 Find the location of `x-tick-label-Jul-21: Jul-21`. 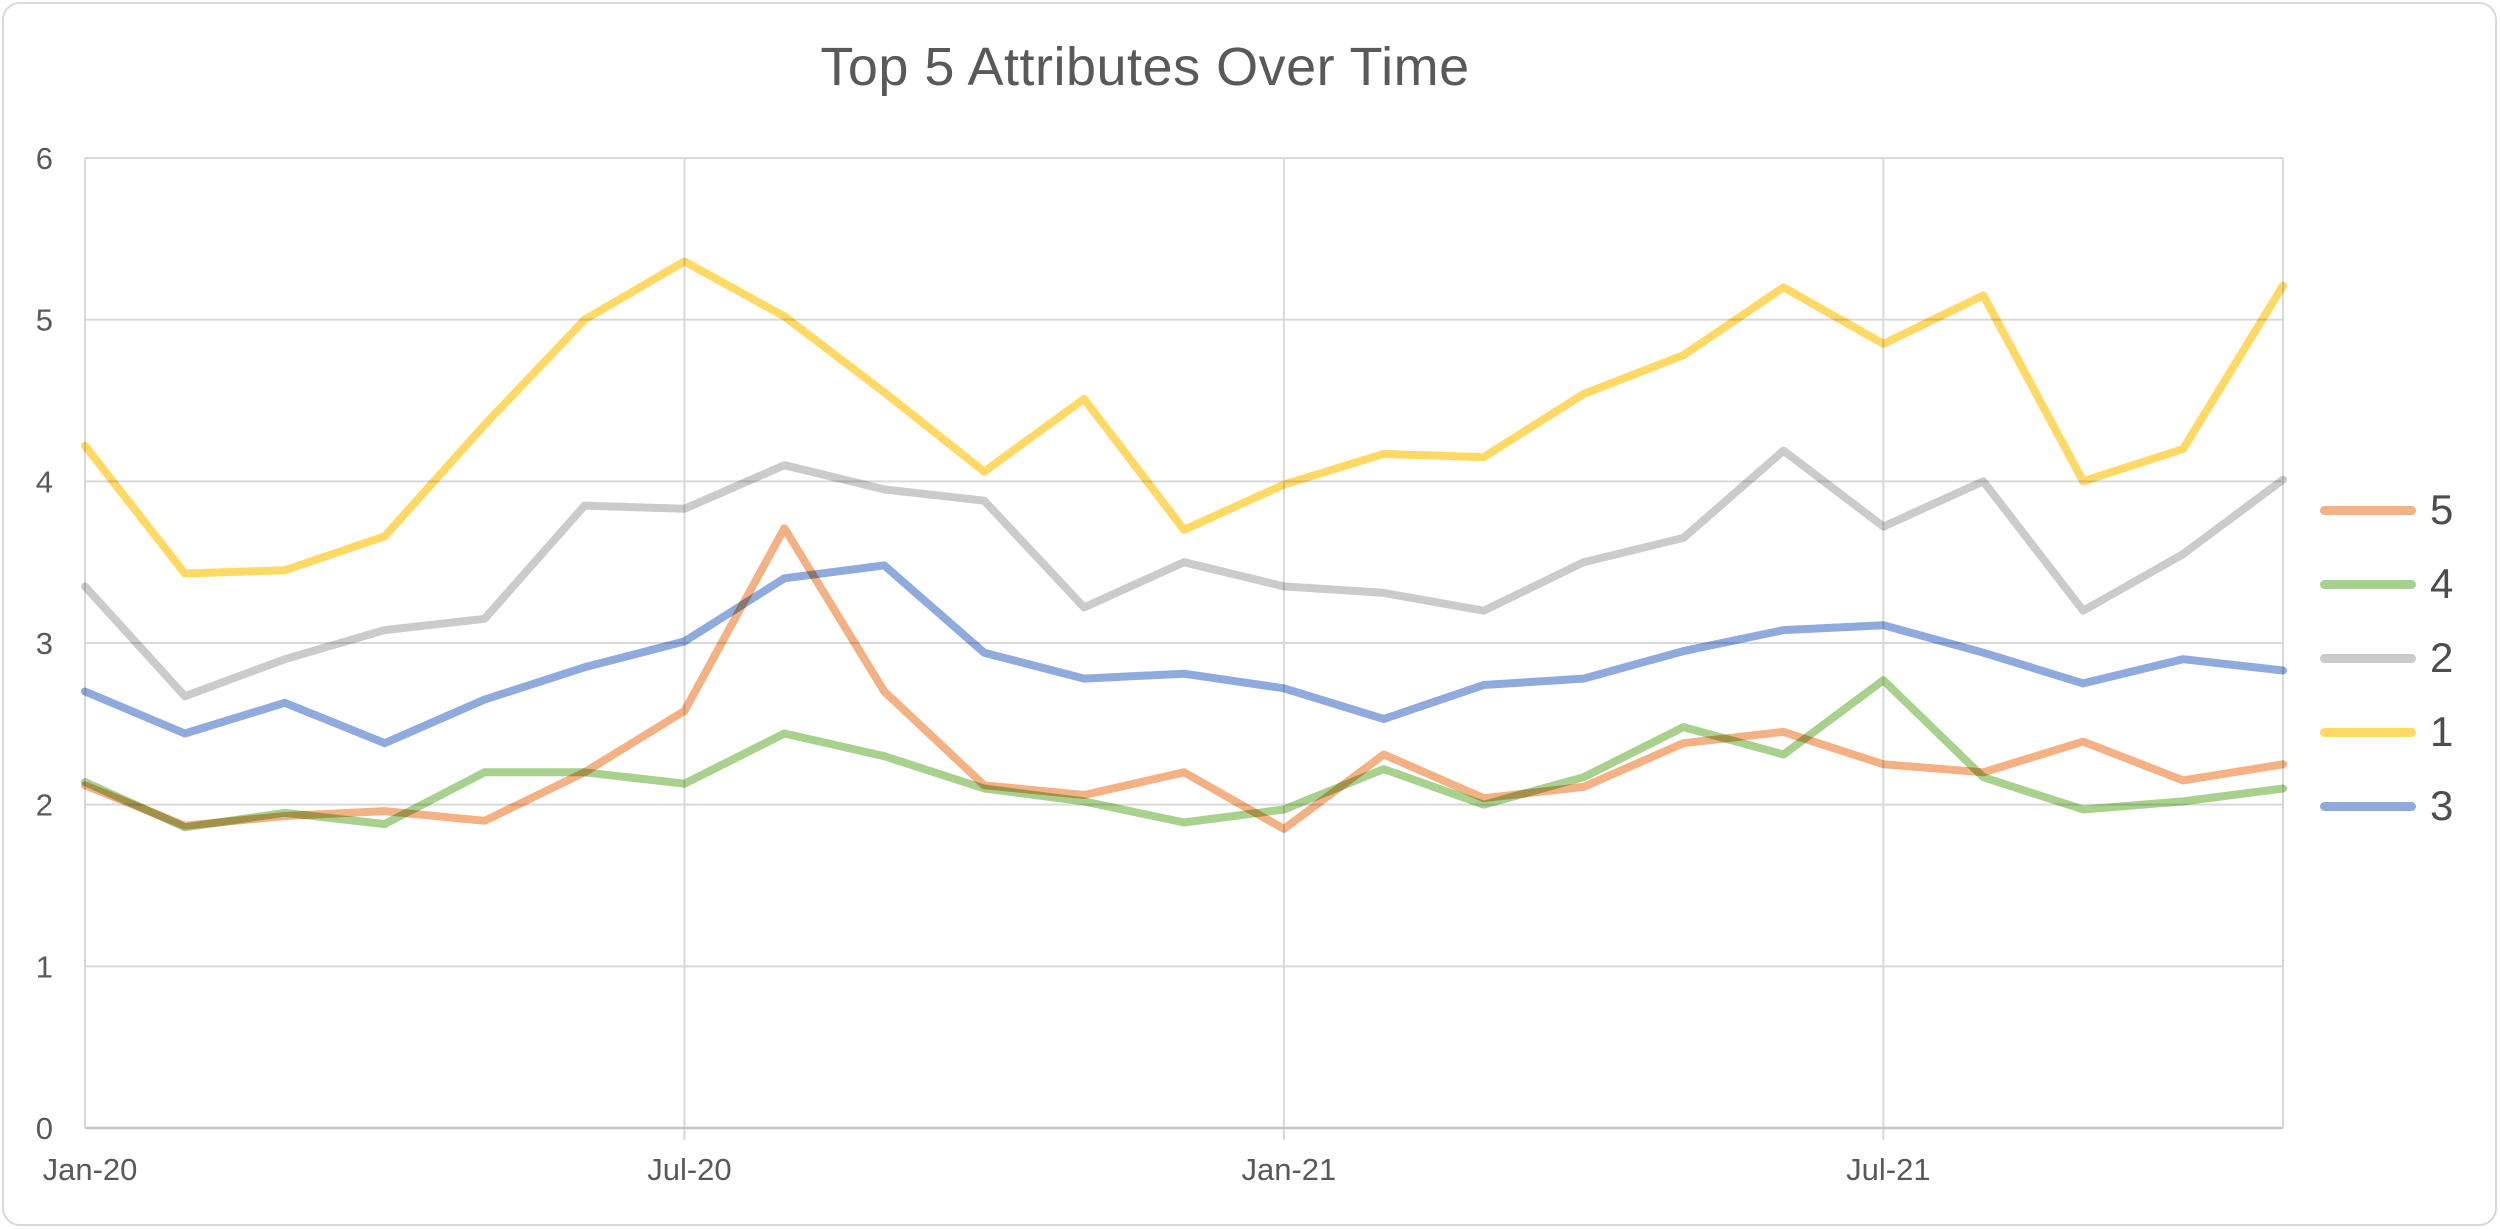

x-tick-label-Jul-21: Jul-21 is located at coordinates (1888, 1169).